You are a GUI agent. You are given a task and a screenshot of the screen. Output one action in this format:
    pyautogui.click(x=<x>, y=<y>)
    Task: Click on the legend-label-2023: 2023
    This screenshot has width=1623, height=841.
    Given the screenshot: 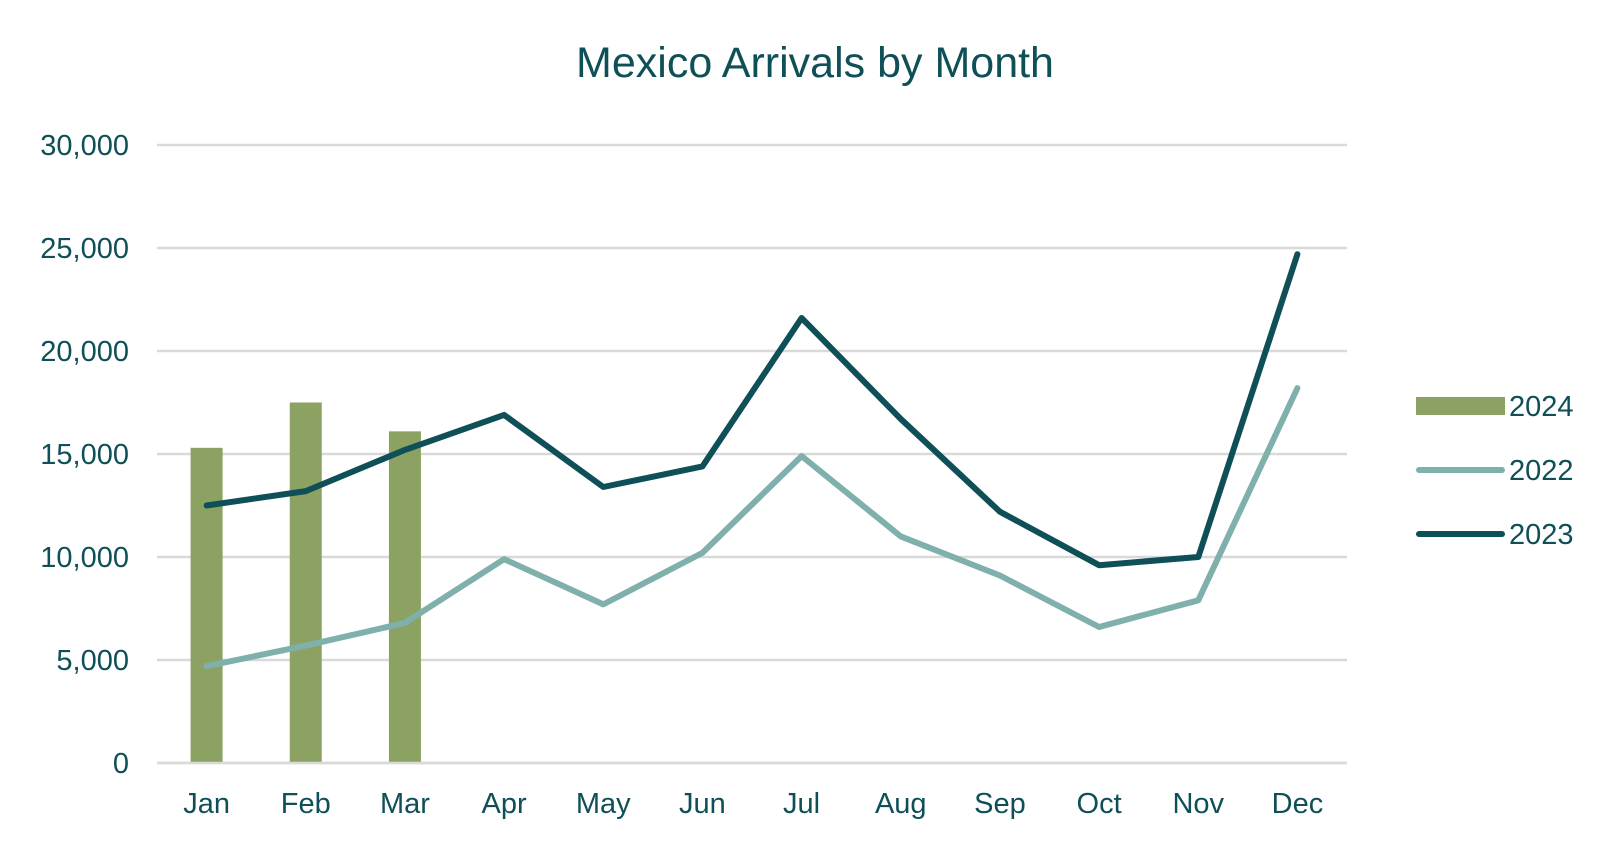 What is the action you would take?
    pyautogui.click(x=1541, y=535)
    